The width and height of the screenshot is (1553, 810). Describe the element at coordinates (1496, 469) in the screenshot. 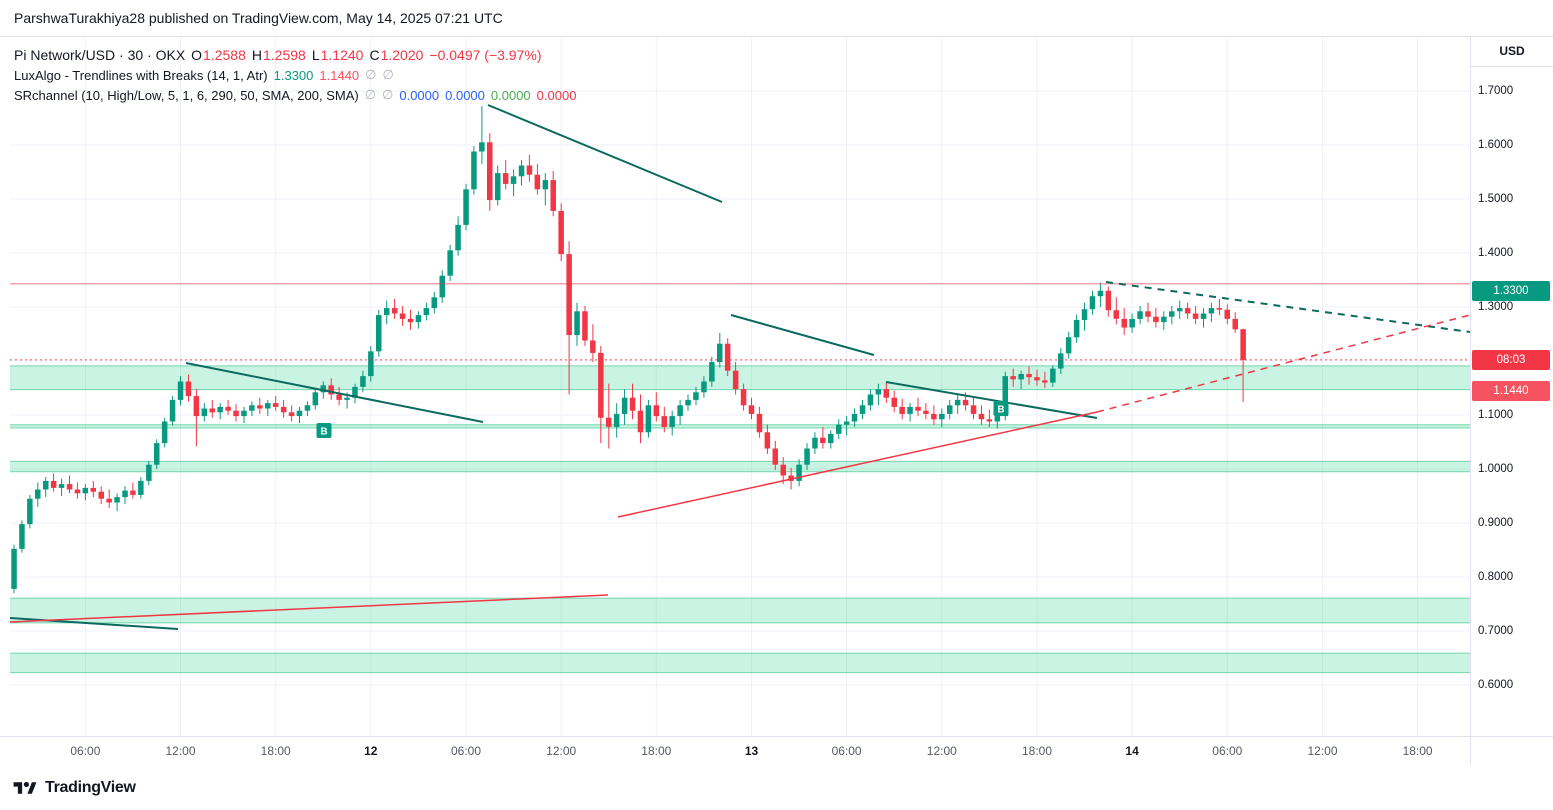

I see `price-tick: 1.0000` at that location.